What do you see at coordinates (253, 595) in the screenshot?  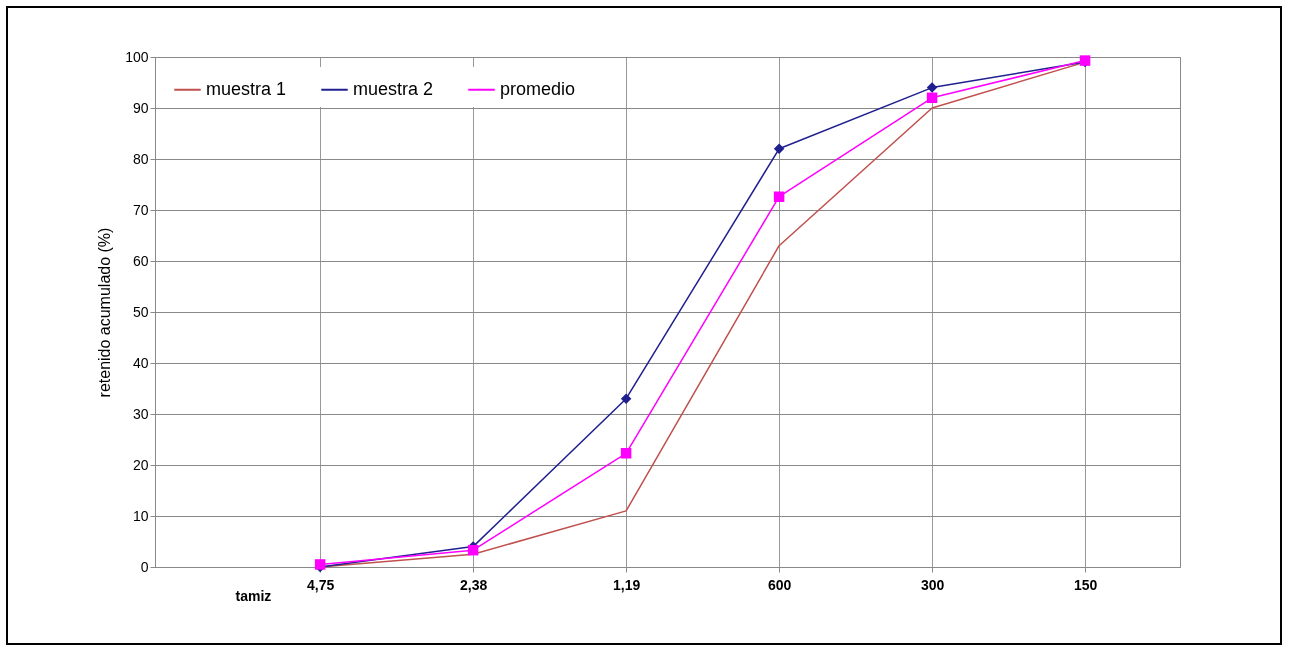 I see `x-axis-title: tamiz` at bounding box center [253, 595].